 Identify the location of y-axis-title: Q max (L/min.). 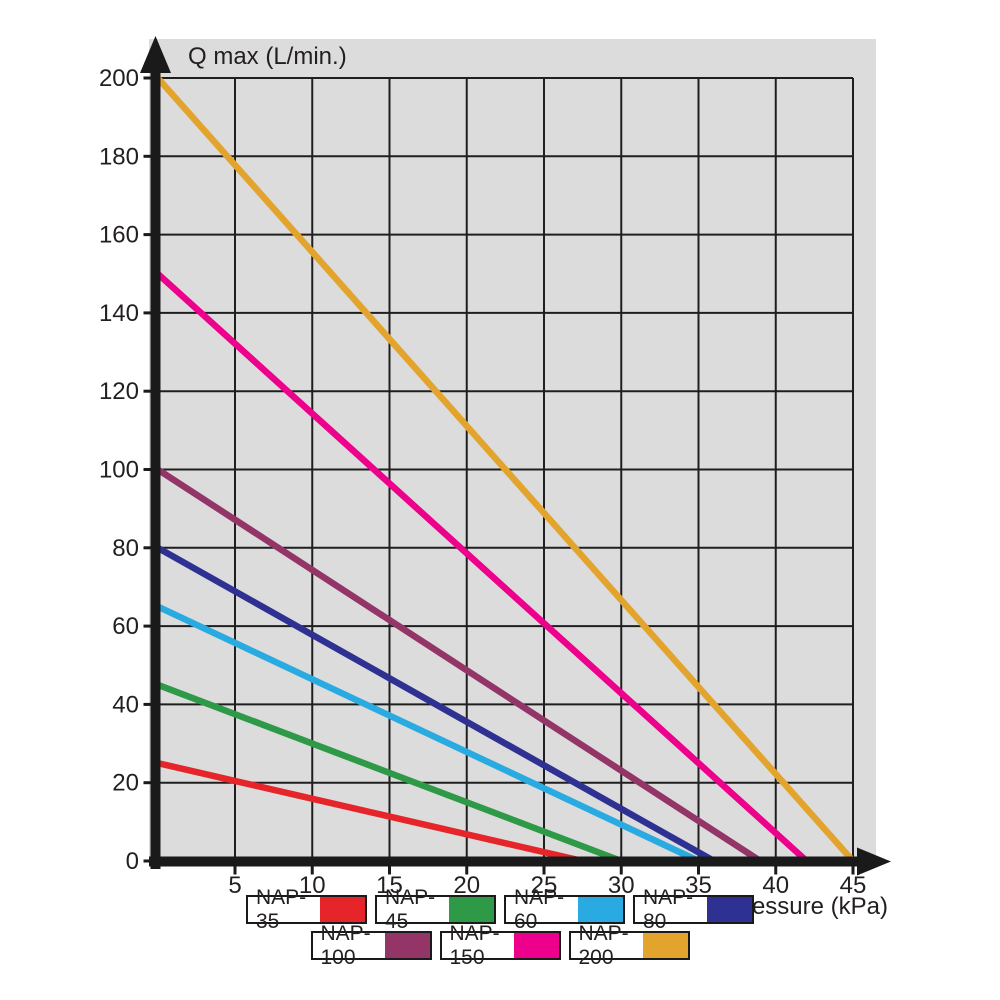
(267, 56).